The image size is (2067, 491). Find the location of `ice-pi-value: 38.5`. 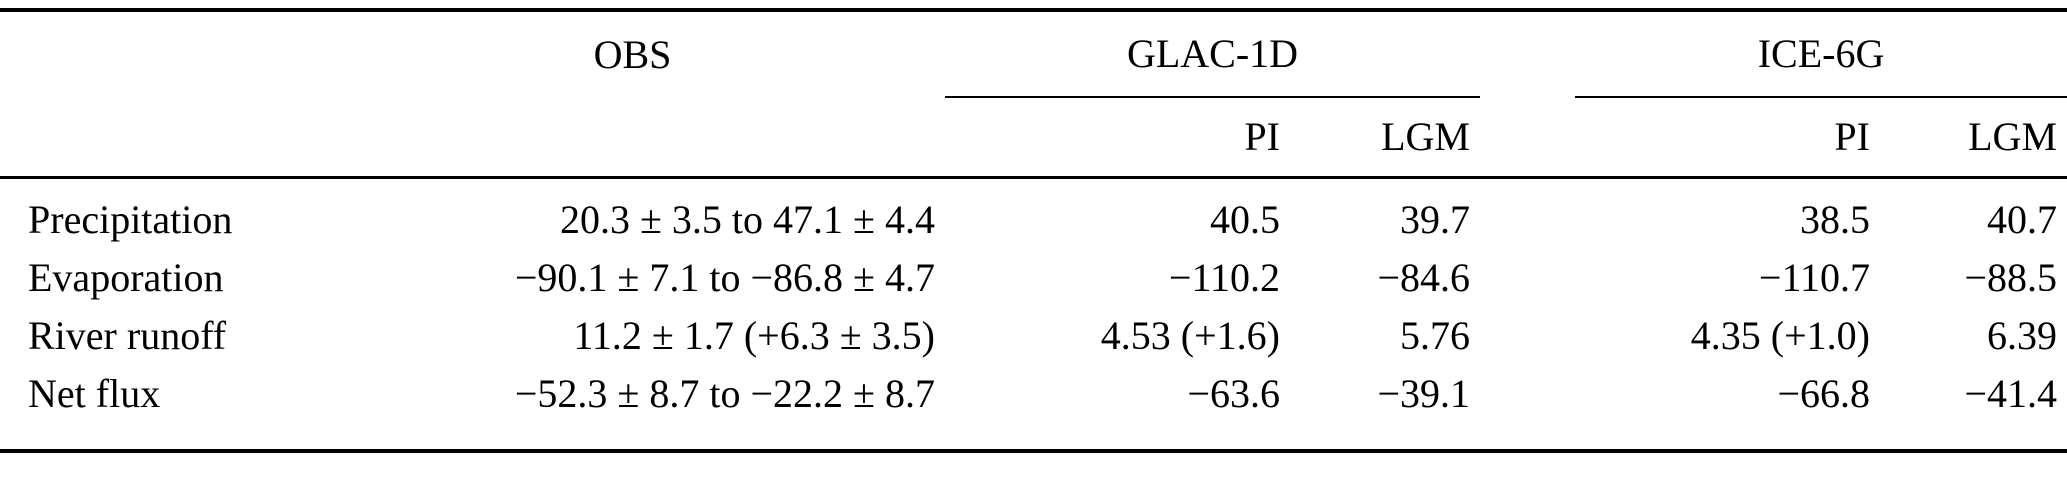

ice-pi-value: 38.5 is located at coordinates (1835, 219).